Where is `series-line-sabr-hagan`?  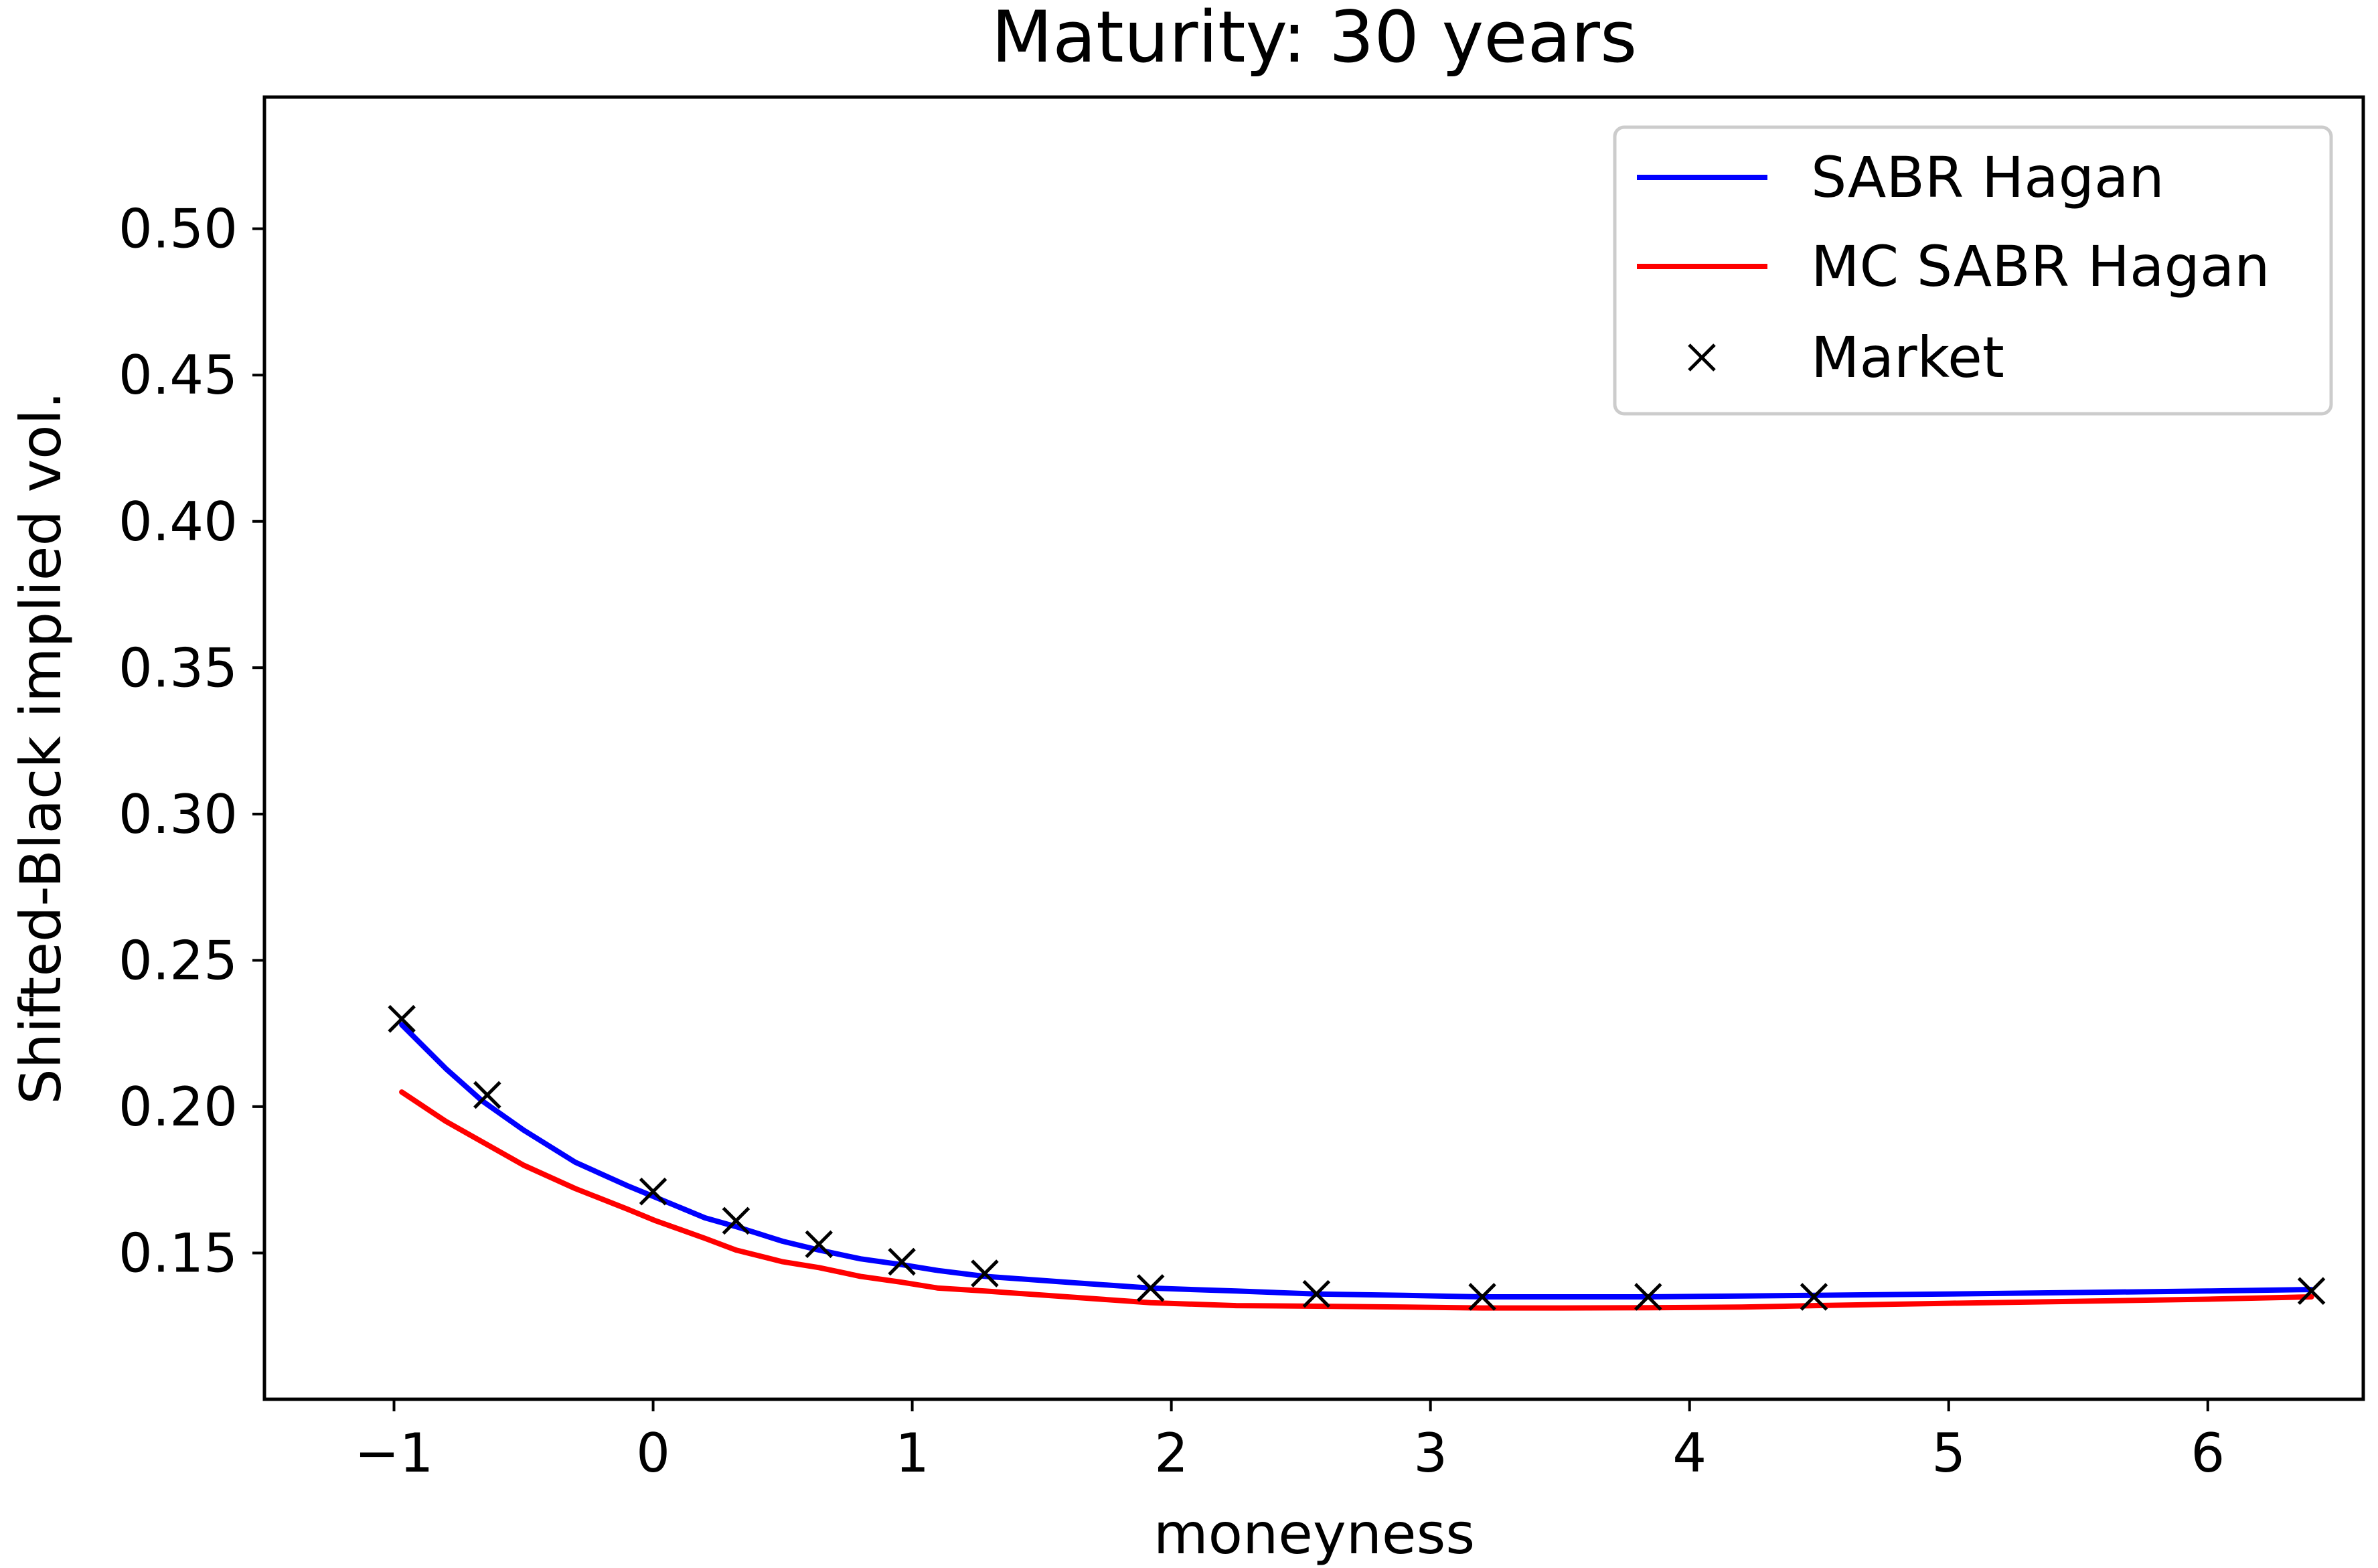 series-line-sabr-hagan is located at coordinates (1356, 1161).